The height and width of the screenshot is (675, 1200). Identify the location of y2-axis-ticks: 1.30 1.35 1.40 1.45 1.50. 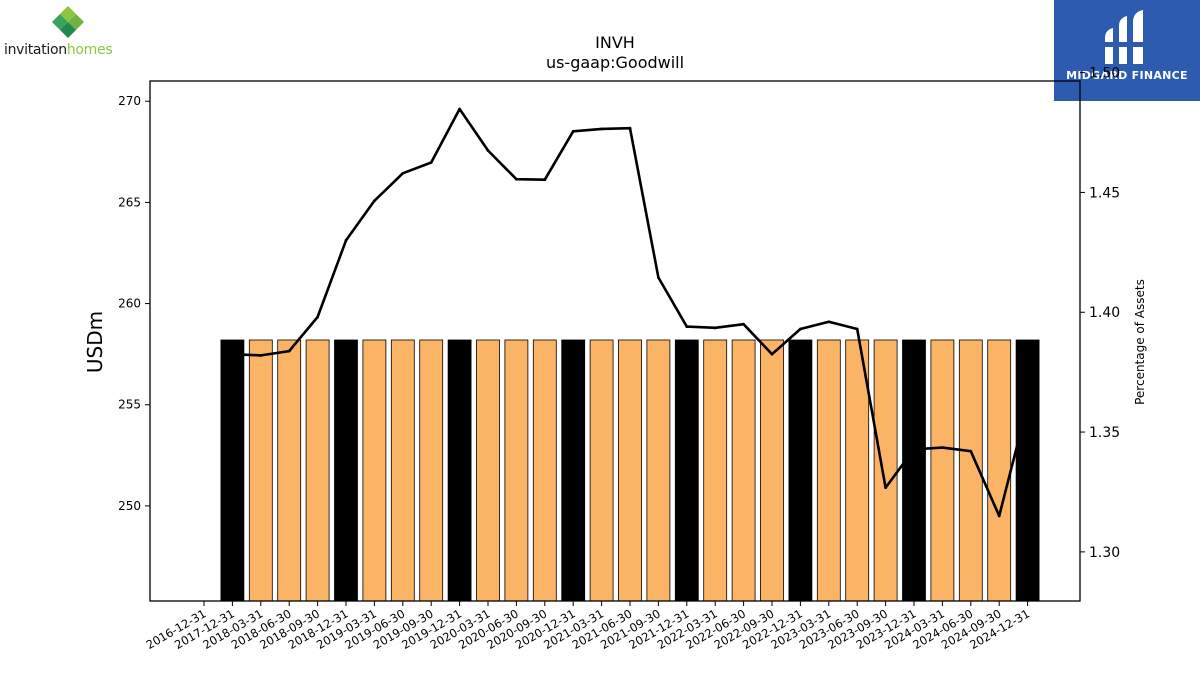
(1100, 313).